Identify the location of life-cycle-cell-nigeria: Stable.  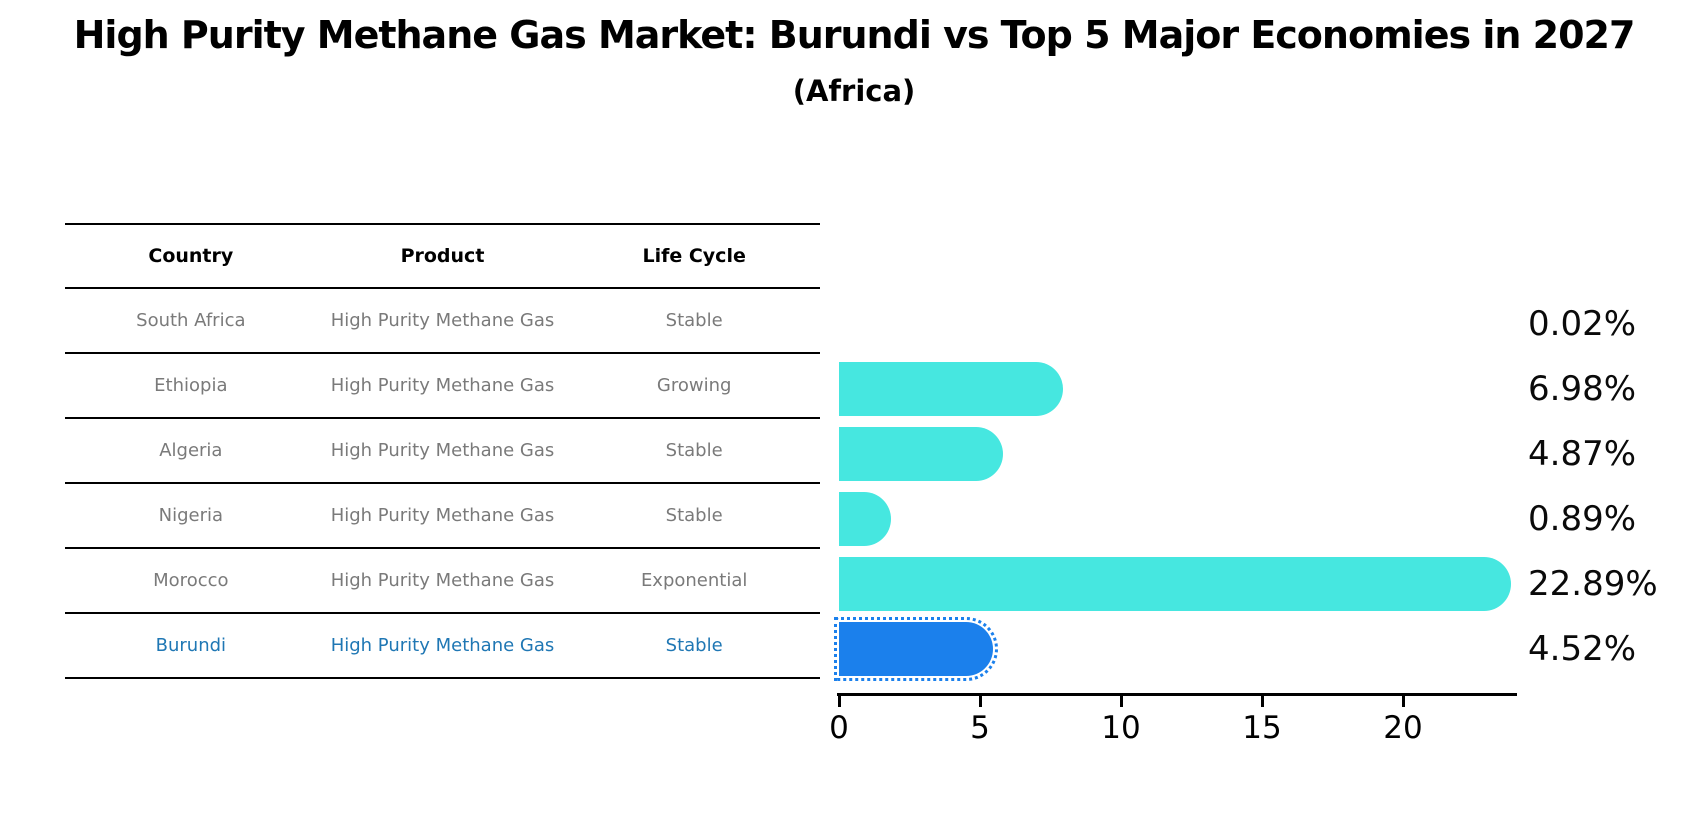
(694, 515).